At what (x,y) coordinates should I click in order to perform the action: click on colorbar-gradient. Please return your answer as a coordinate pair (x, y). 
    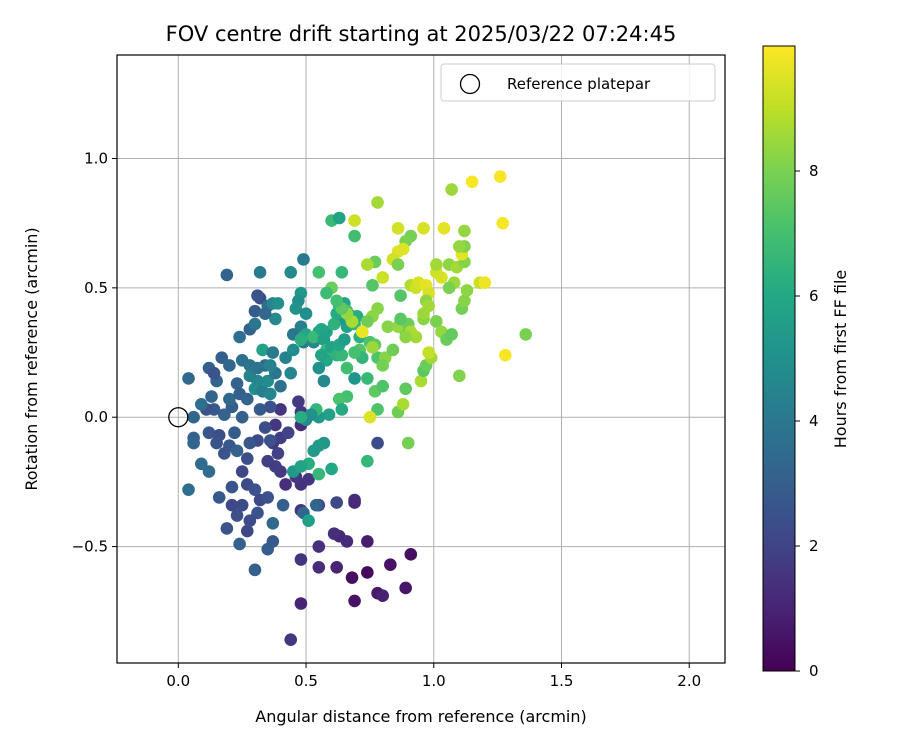
    Looking at the image, I should click on (779, 358).